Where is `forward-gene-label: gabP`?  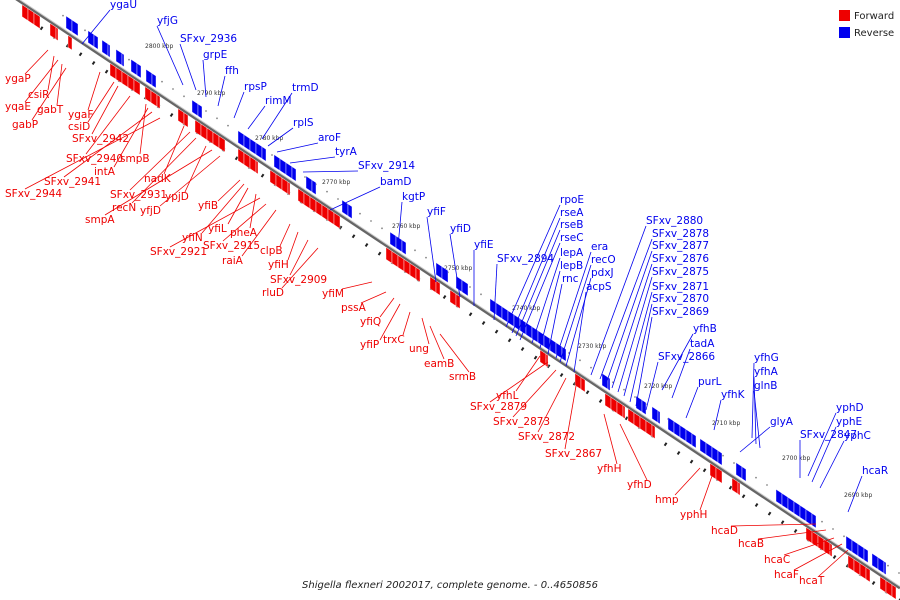 forward-gene-label: gabP is located at coordinates (25, 125).